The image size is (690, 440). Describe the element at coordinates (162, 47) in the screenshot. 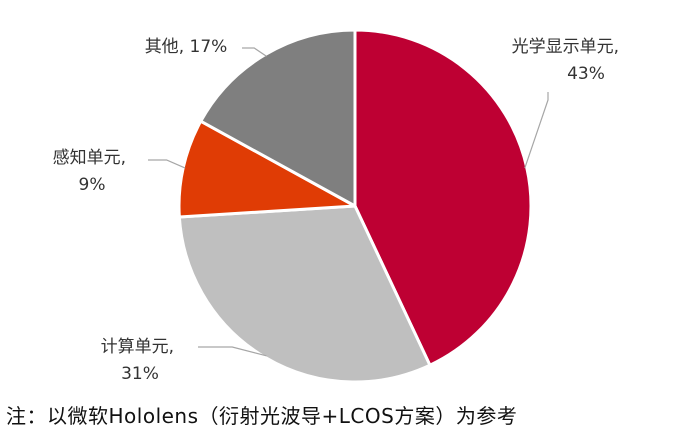

I see `slice-name-other: 其他` at that location.